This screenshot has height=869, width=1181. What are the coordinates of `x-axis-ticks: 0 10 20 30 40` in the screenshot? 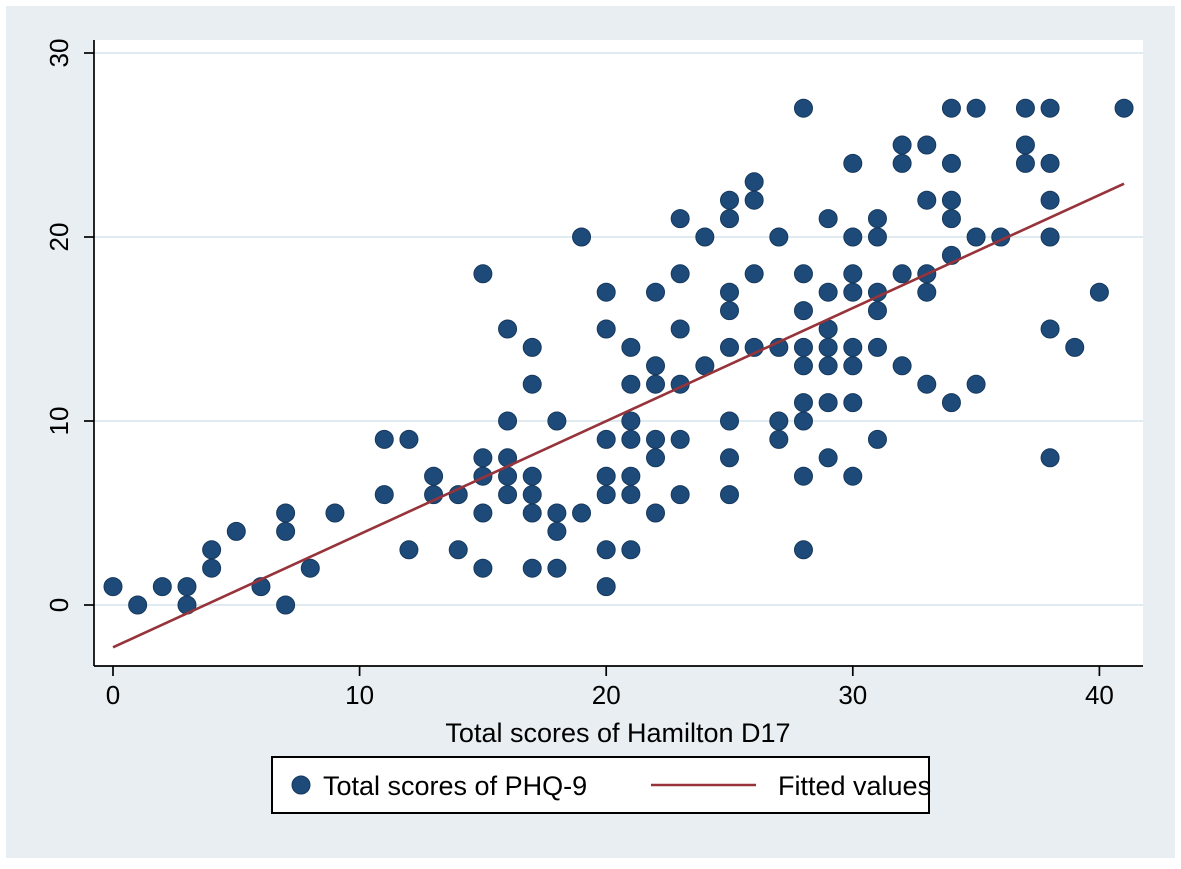 It's located at (610, 688).